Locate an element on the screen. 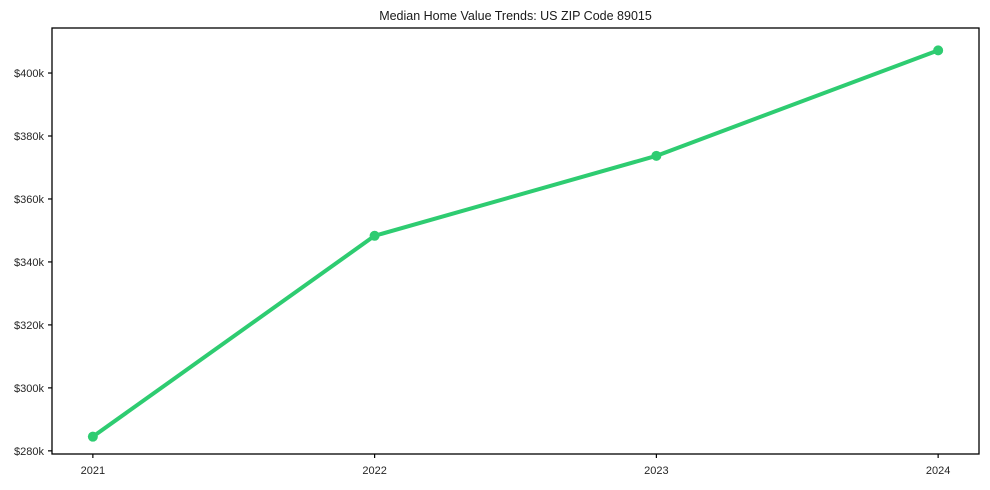 The image size is (990, 490). data-point-2023 is located at coordinates (656, 155).